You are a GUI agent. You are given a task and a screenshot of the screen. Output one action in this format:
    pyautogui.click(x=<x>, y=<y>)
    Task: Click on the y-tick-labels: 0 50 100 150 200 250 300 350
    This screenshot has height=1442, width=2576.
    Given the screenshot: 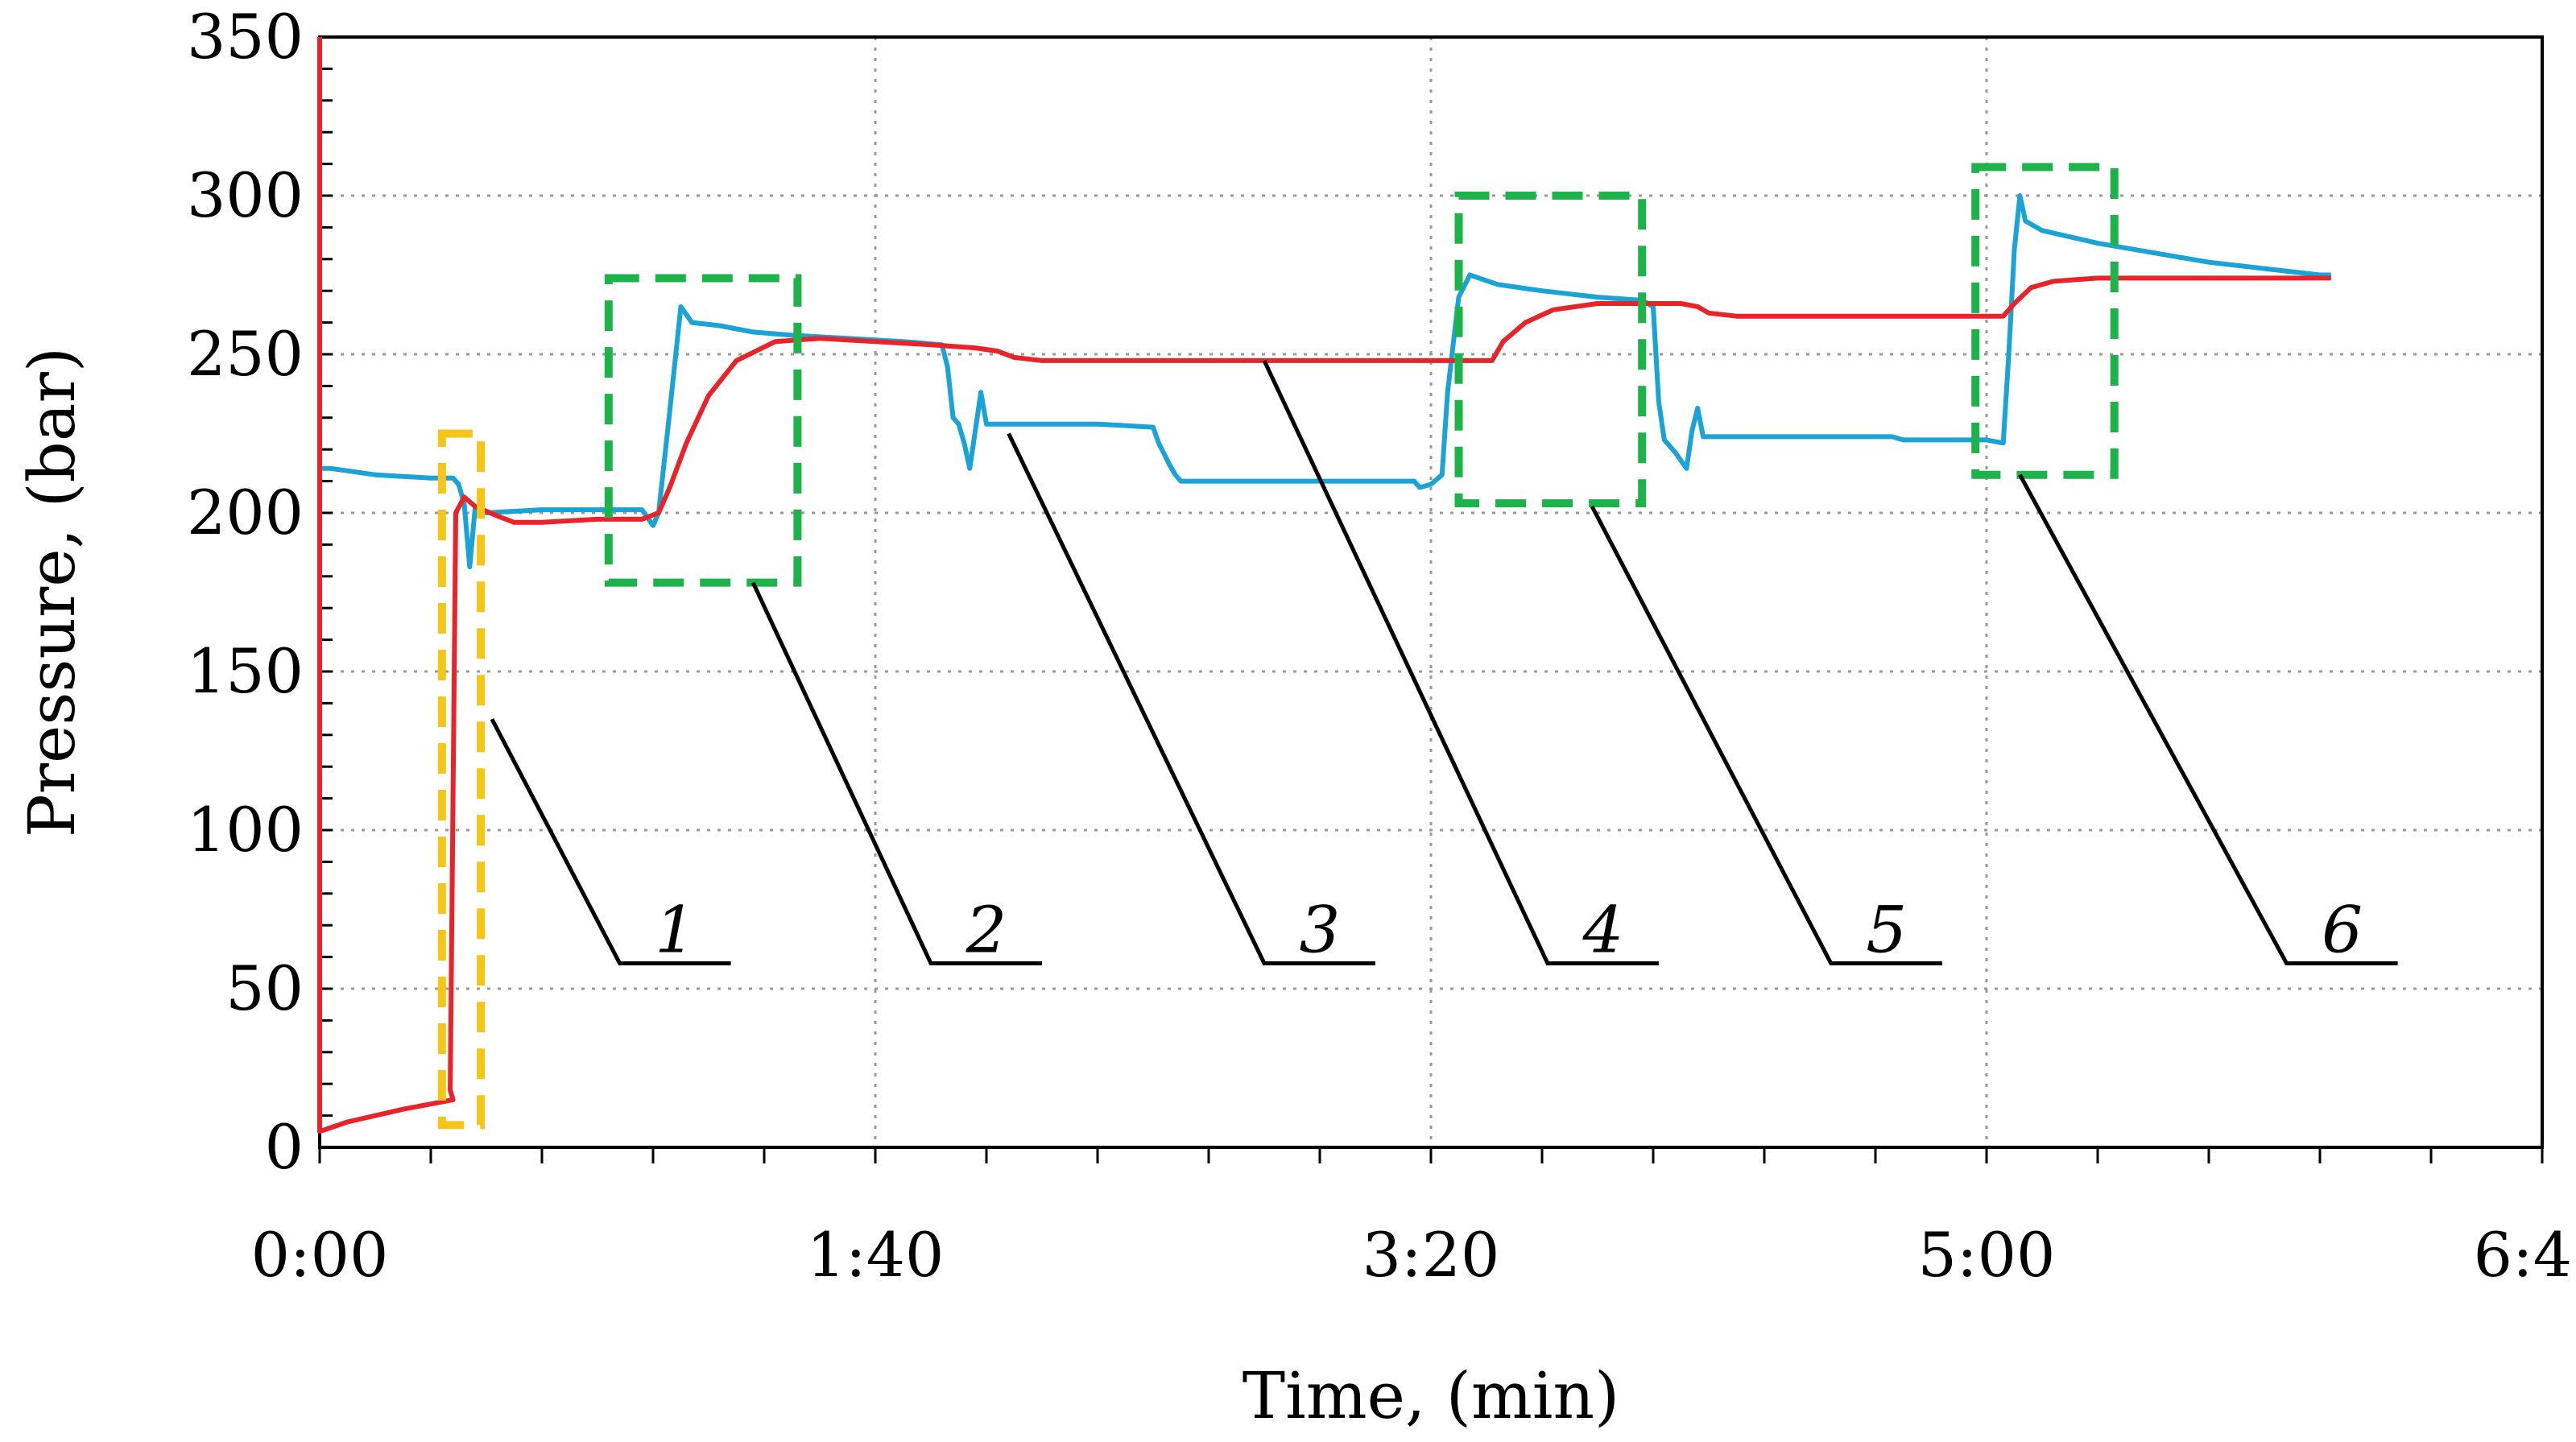 What is the action you would take?
    pyautogui.click(x=245, y=592)
    